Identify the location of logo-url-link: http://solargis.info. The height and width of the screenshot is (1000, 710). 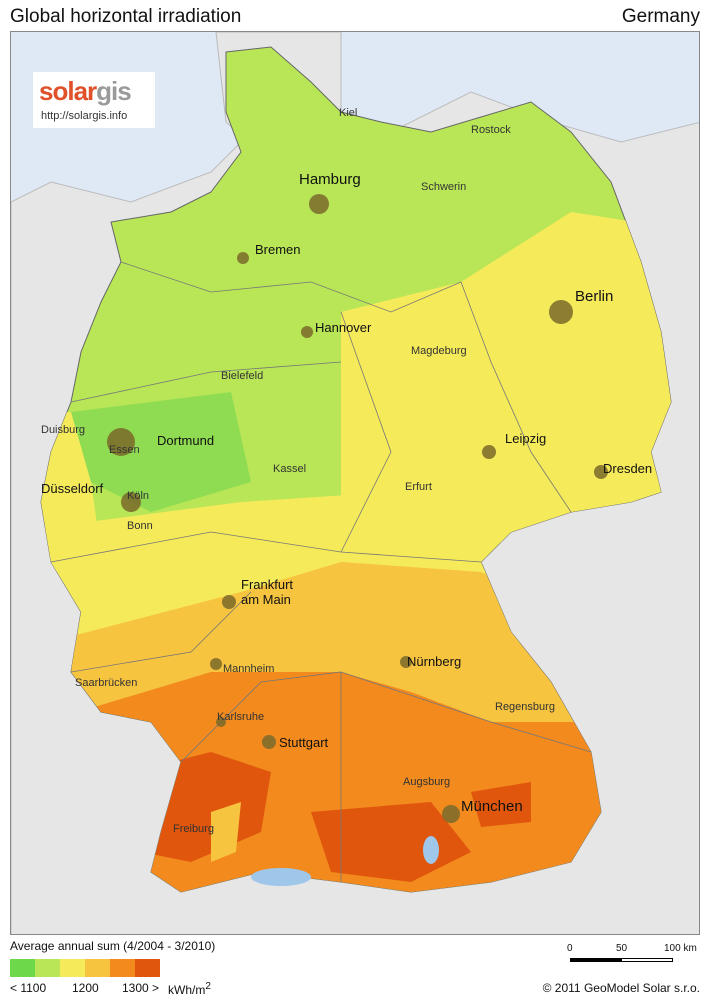
(84, 116).